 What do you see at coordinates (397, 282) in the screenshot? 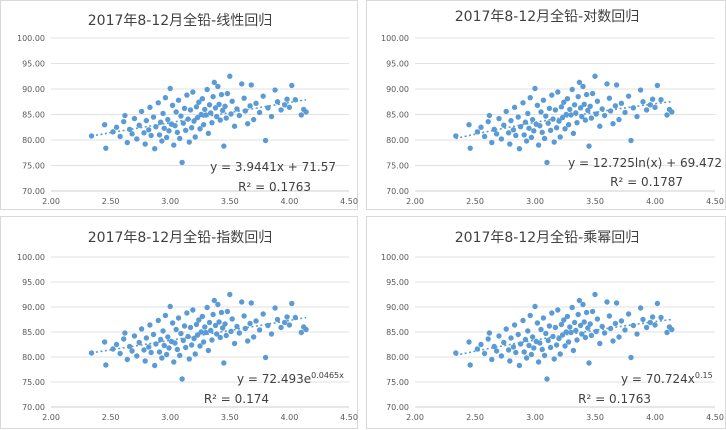
I see `y-tick-label: 95.00` at bounding box center [397, 282].